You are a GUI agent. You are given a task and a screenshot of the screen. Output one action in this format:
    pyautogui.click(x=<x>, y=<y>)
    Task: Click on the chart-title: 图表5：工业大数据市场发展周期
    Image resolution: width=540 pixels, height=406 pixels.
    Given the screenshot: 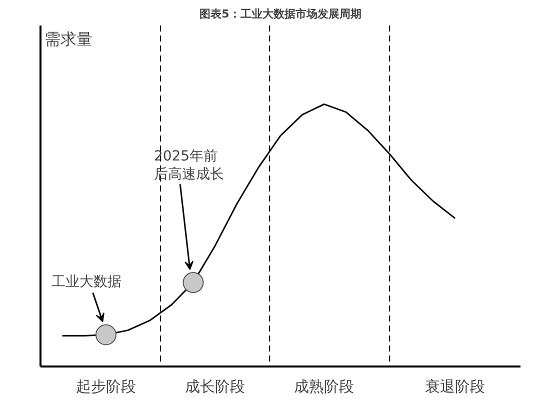 What is the action you would take?
    pyautogui.click(x=281, y=14)
    